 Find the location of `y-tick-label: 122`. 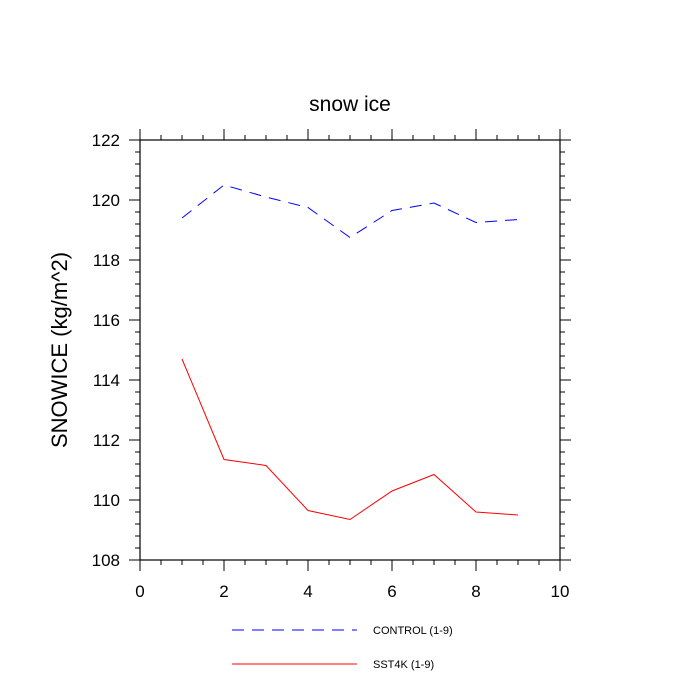

y-tick-label: 122 is located at coordinates (106, 140).